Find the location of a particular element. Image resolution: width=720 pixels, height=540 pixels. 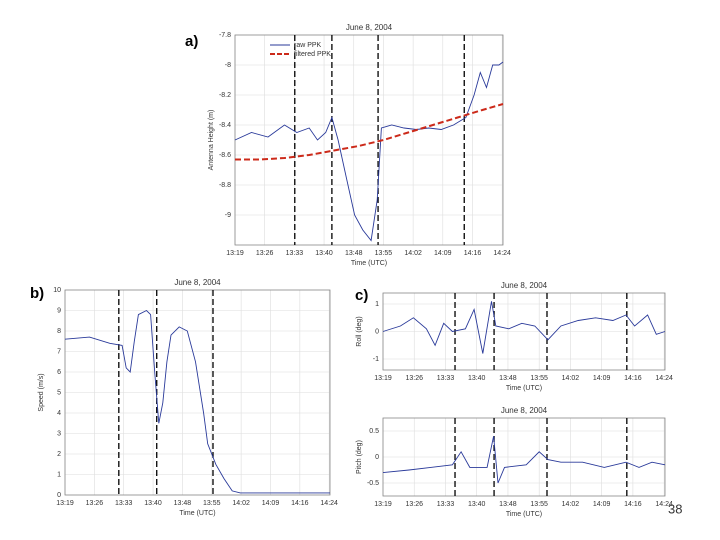

y-tick-label: 10 is located at coordinates (57, 290).